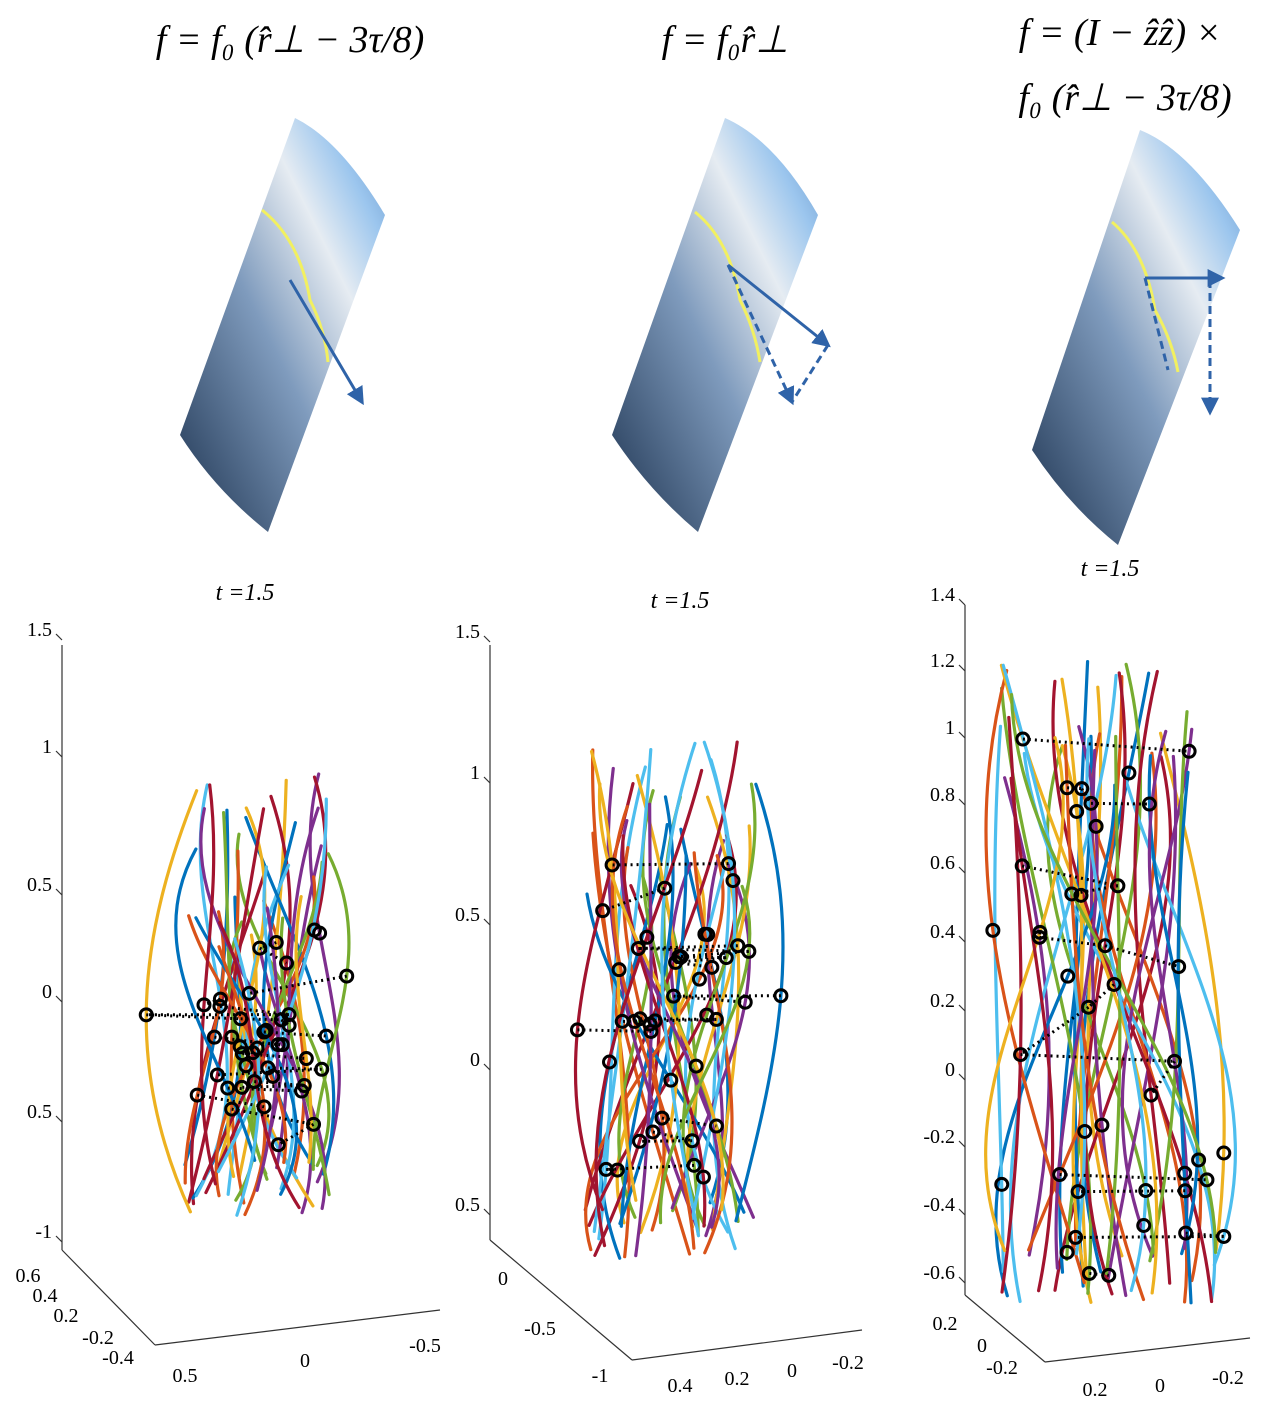 The width and height of the screenshot is (1273, 1402). I want to click on depth-axis, so click(108, 1297).